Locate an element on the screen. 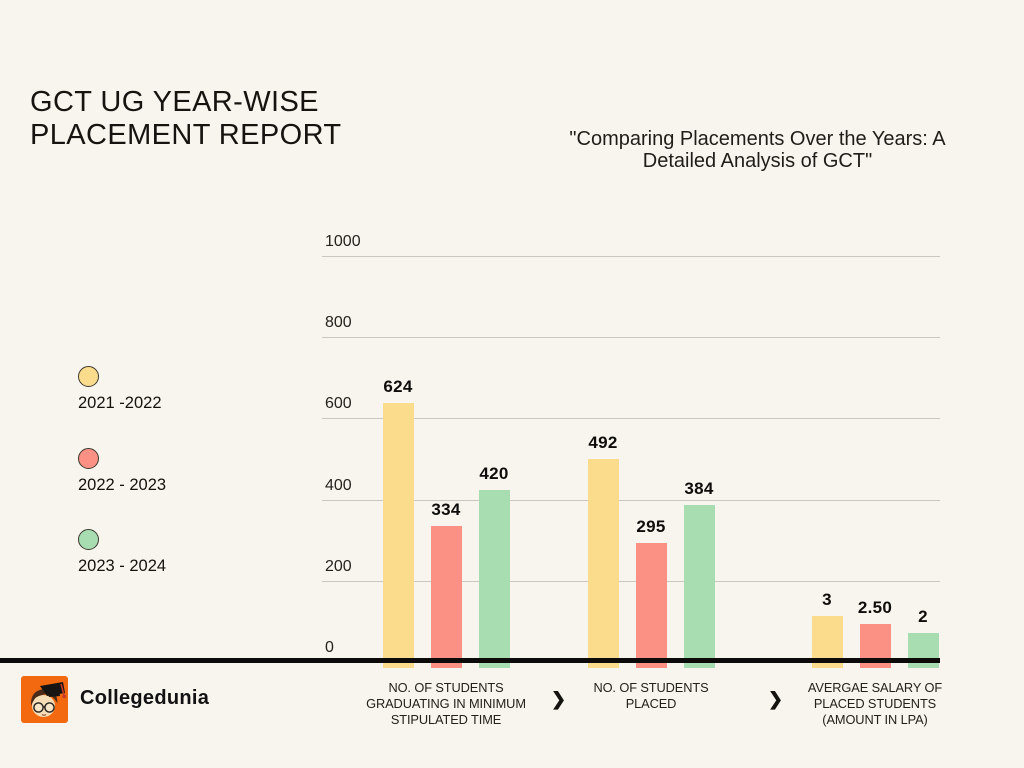 This screenshot has width=1024, height=768. y-tick-label: 600 is located at coordinates (338, 404).